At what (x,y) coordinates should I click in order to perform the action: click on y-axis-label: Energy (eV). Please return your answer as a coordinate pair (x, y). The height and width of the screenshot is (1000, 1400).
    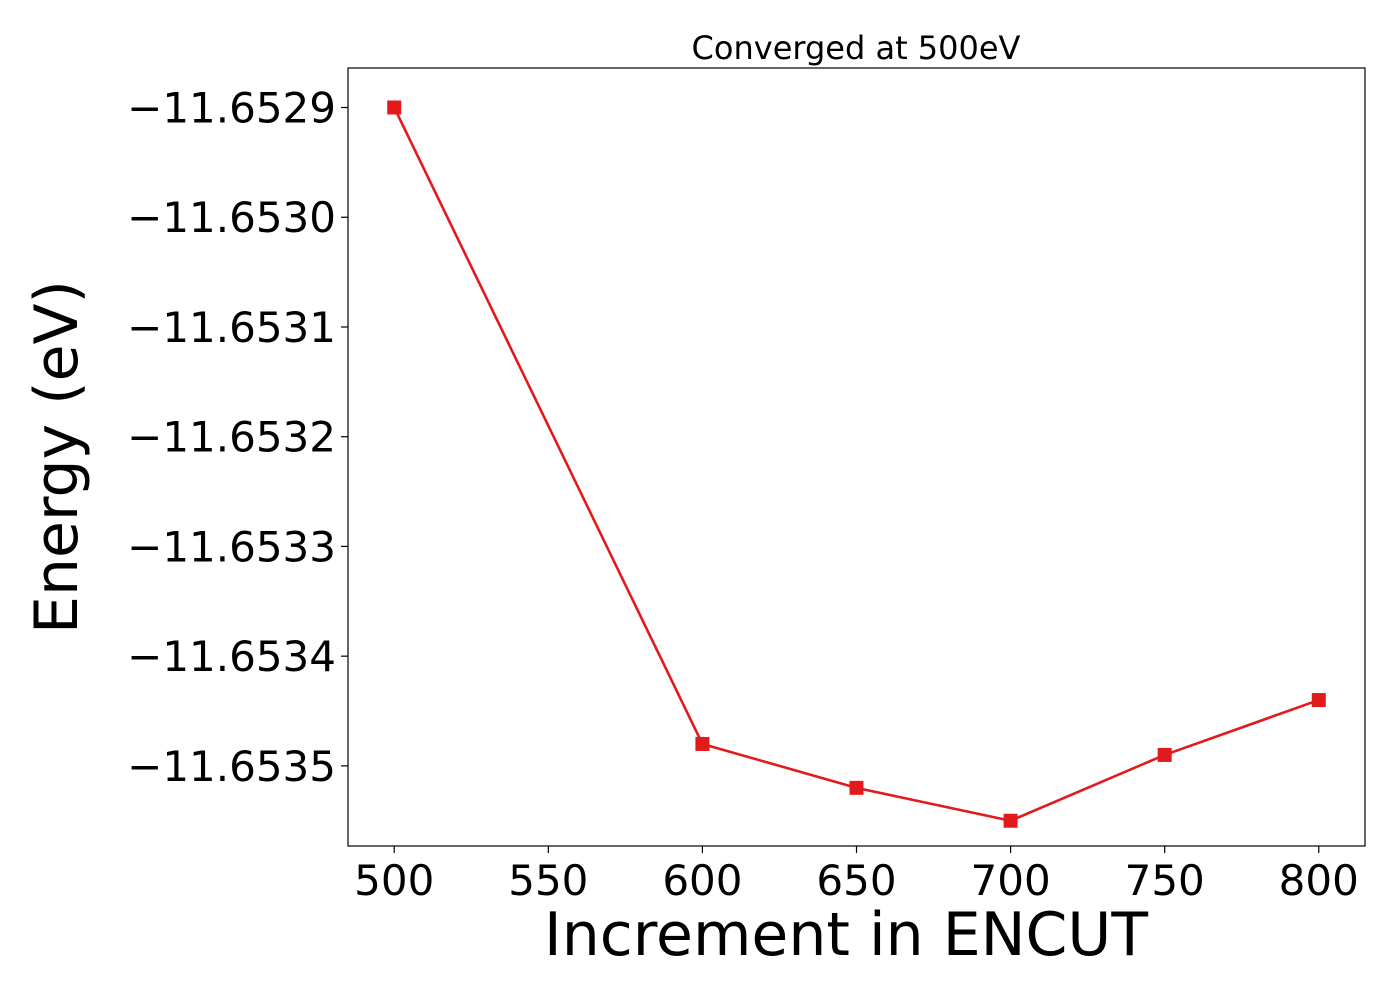
    Looking at the image, I should click on (57, 457).